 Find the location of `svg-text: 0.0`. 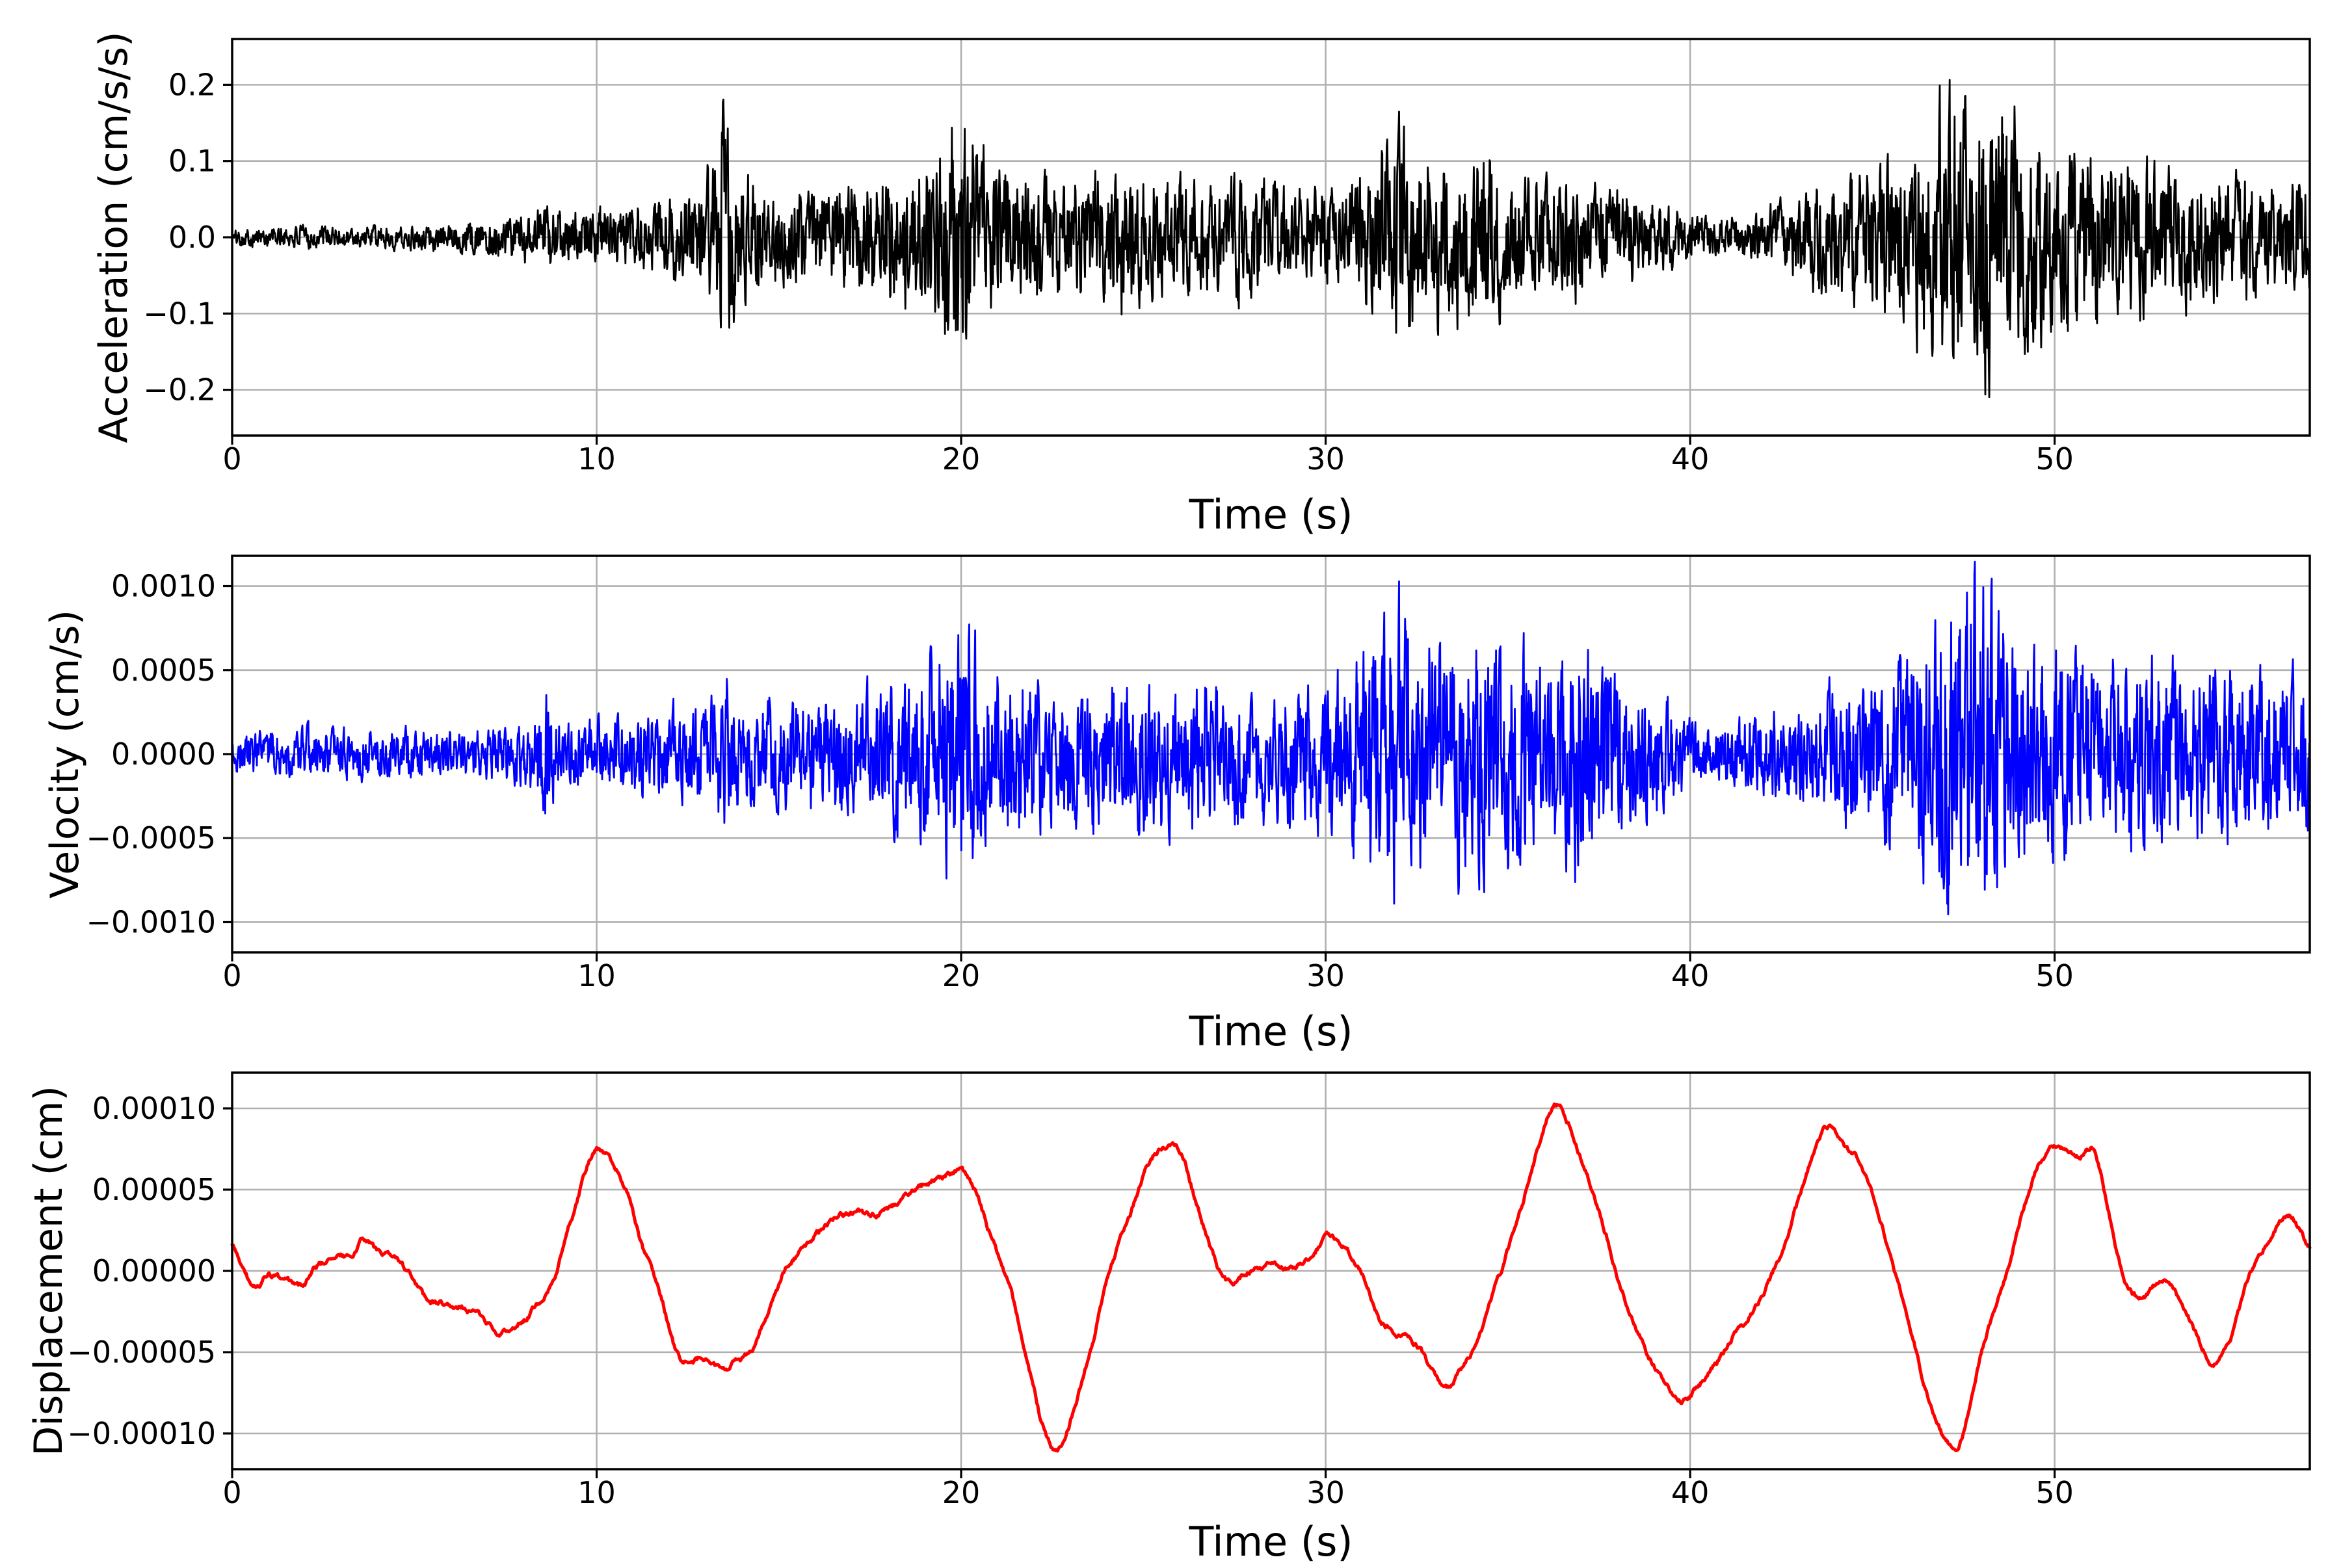

svg-text: 0.0 is located at coordinates (192, 237).